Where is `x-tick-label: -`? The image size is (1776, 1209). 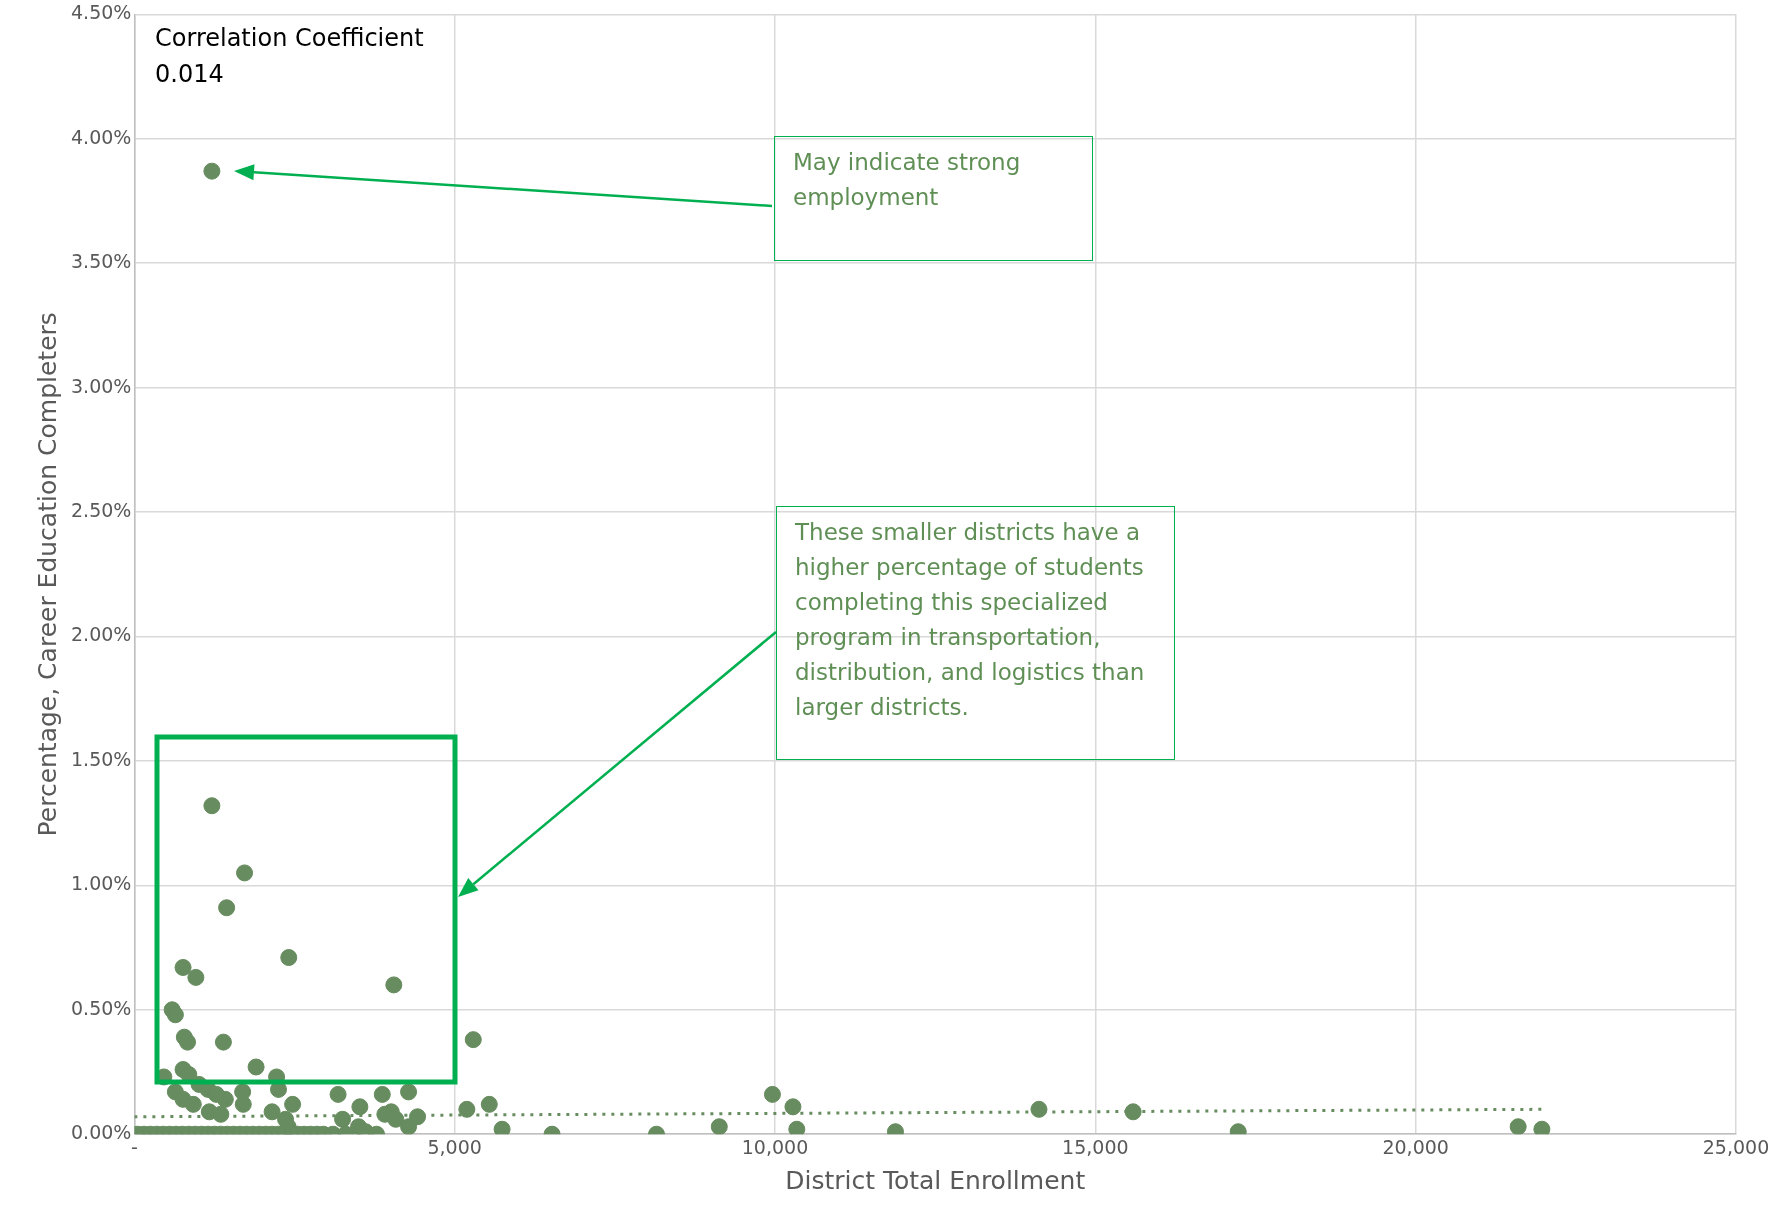
x-tick-label: - is located at coordinates (134, 1146).